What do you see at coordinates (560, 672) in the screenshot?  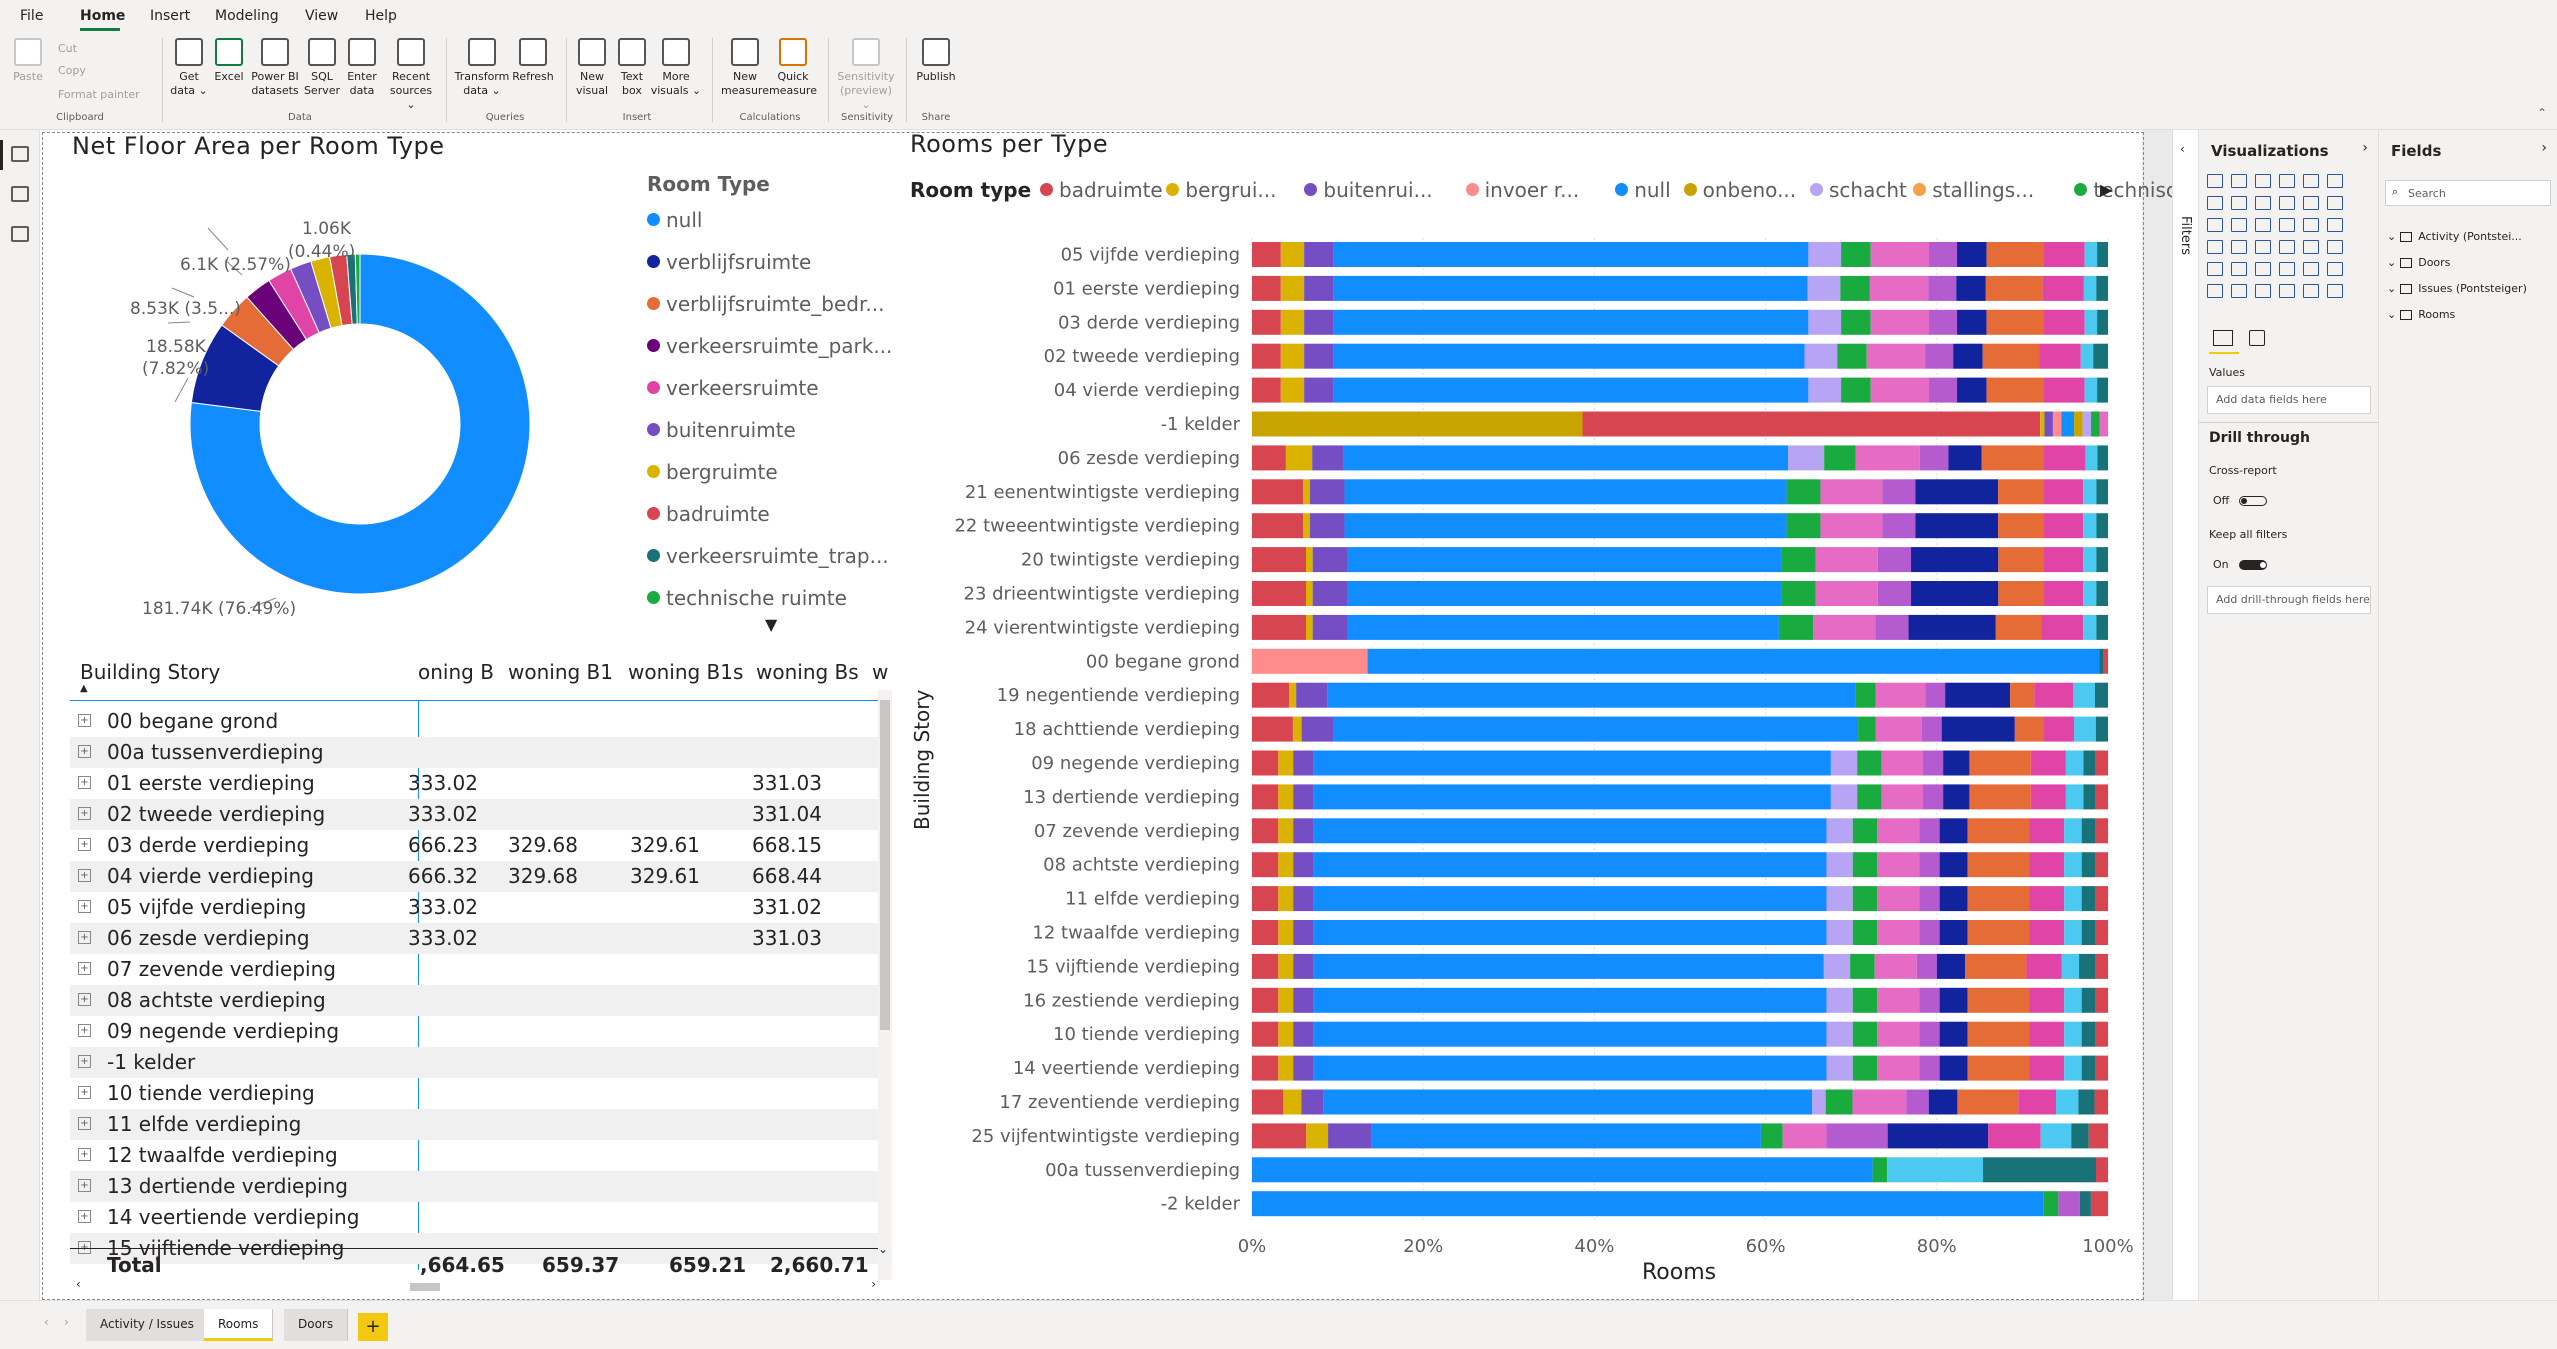 I see `matrix-col-header: woning B1` at bounding box center [560, 672].